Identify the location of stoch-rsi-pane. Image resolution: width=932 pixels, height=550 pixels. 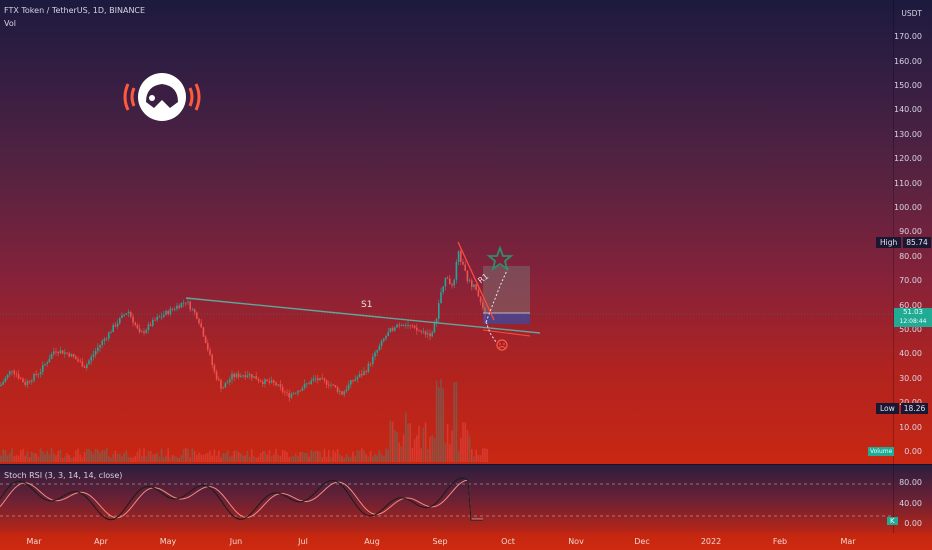
(466, 499).